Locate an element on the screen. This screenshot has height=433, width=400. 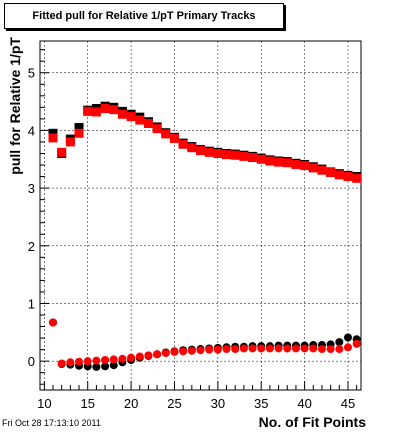
y-tick-label: 3 is located at coordinates (31, 188).